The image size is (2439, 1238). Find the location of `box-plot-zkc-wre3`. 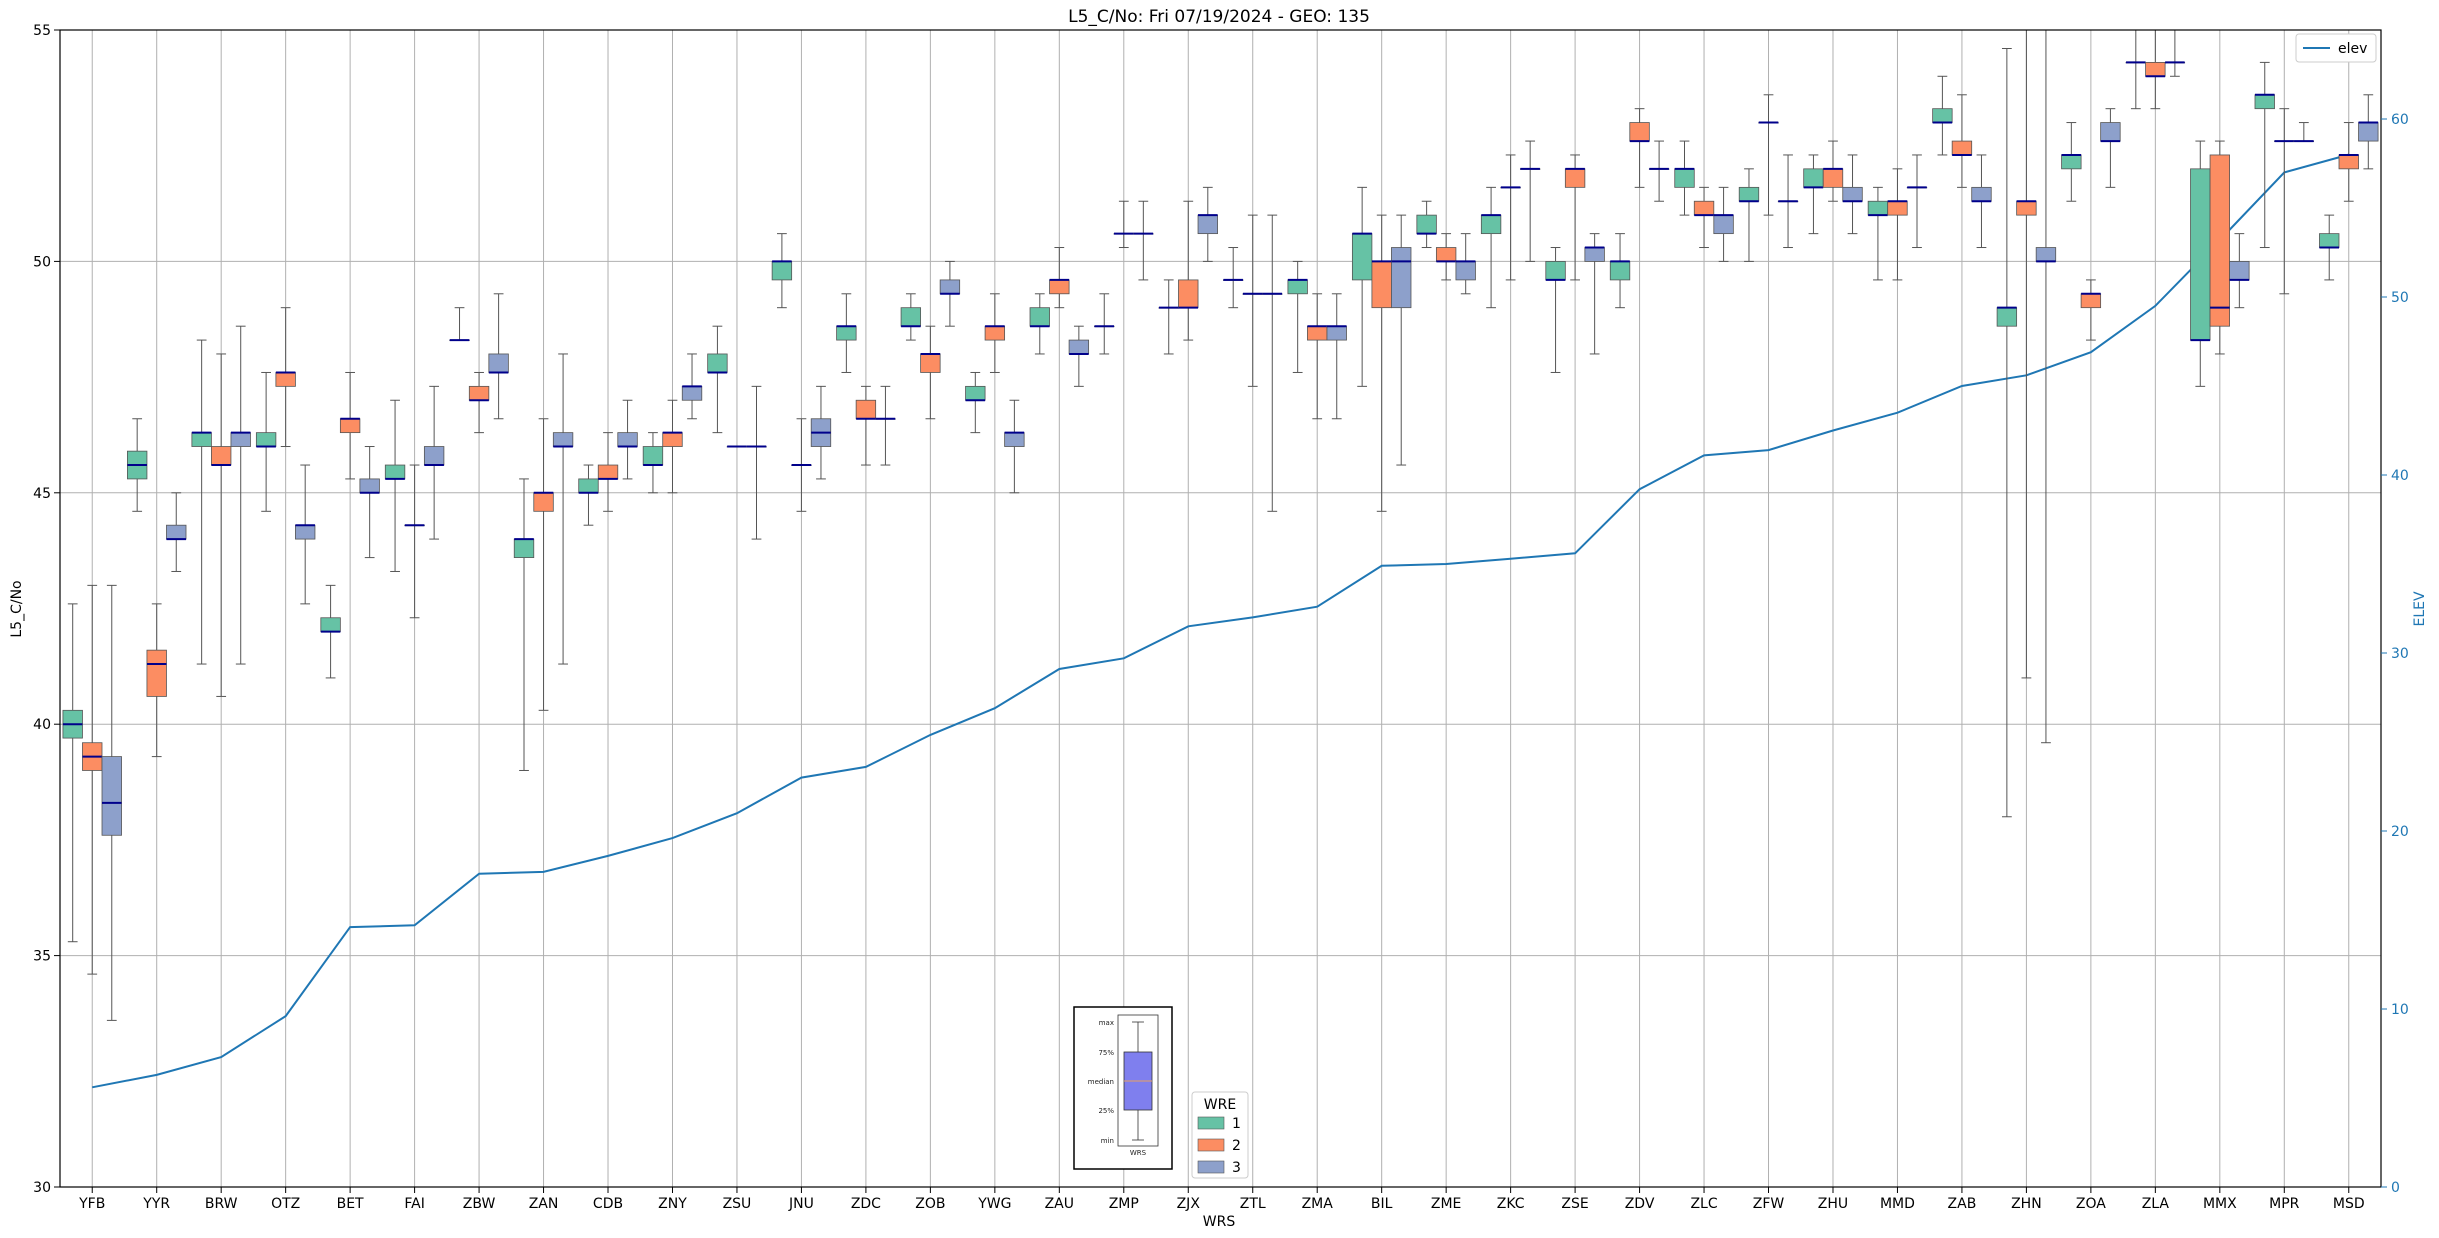

box-plot-zkc-wre3 is located at coordinates (1530, 201).